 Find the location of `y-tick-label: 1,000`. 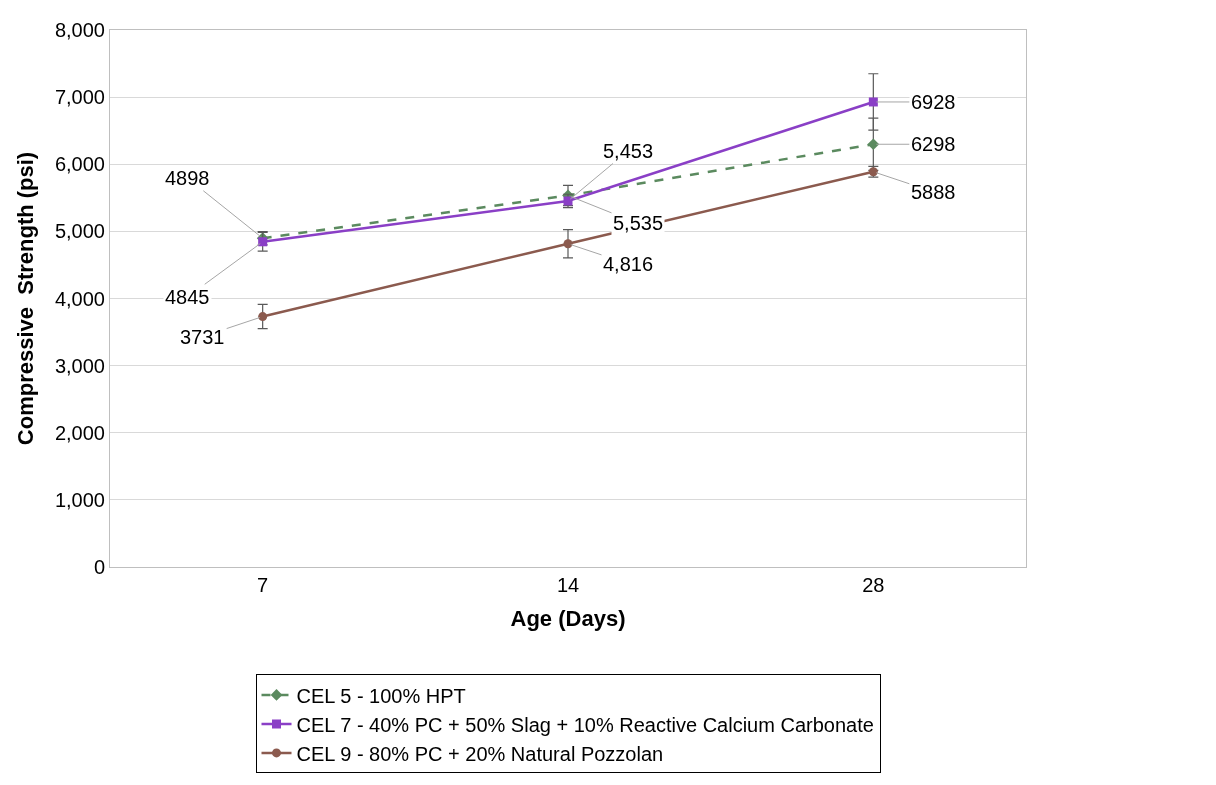

y-tick-label: 1,000 is located at coordinates (79, 499).